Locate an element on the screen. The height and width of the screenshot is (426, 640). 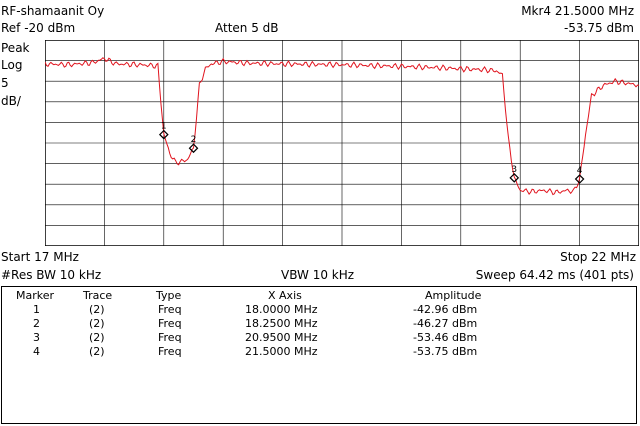
row-amplitude: -46.27 dBm is located at coordinates (445, 323).